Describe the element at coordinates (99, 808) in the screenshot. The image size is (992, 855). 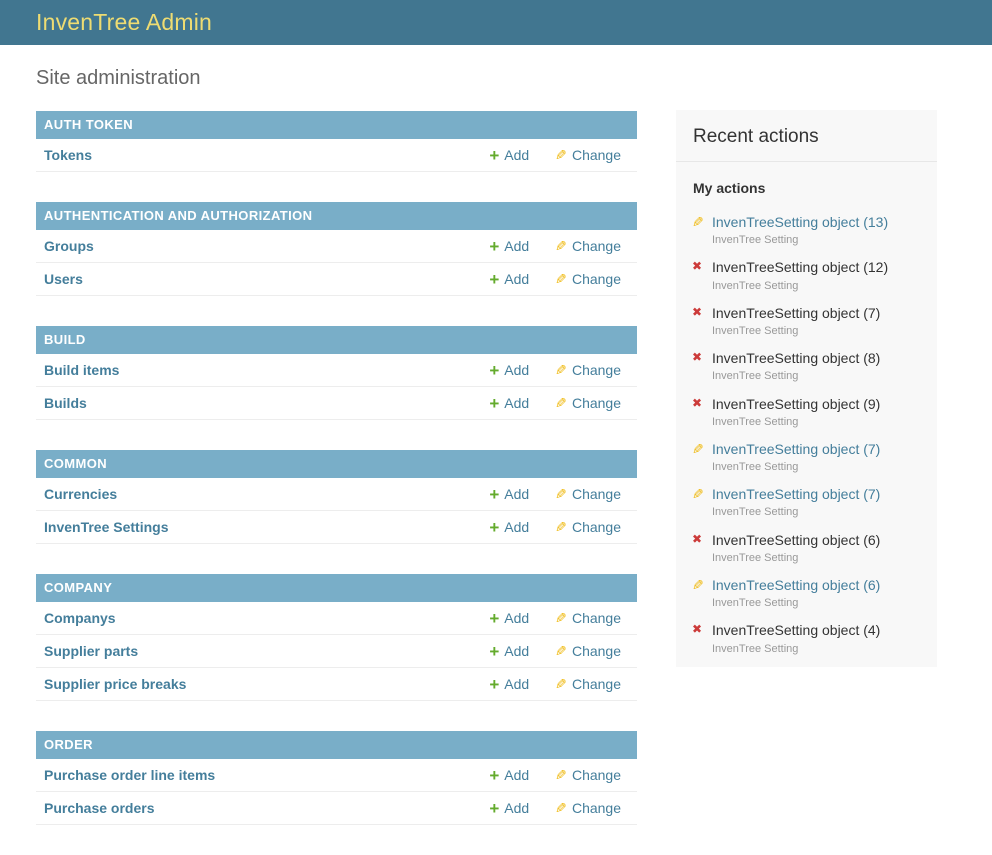
I see `model-link: Purchase orders` at that location.